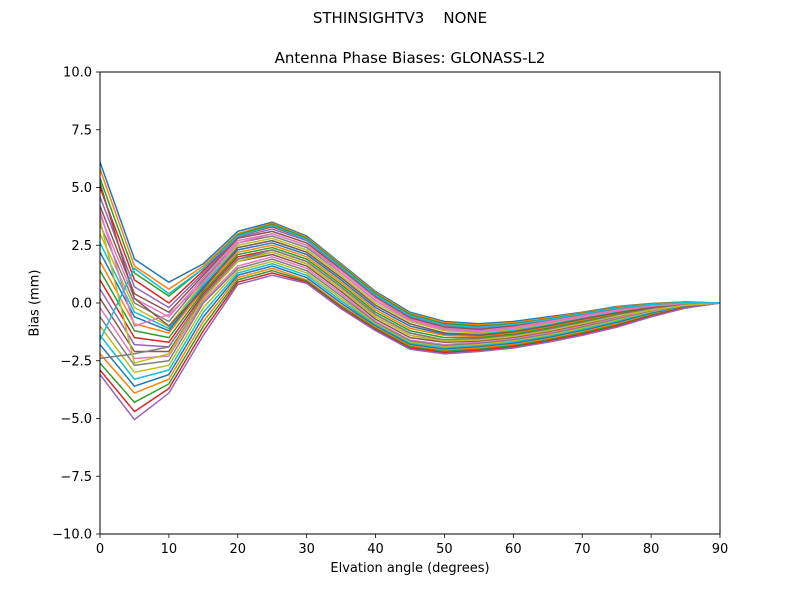 The height and width of the screenshot is (600, 800). What do you see at coordinates (410, 58) in the screenshot?
I see `chart-title: Antenna Phase Biases: GLONASS-L2` at bounding box center [410, 58].